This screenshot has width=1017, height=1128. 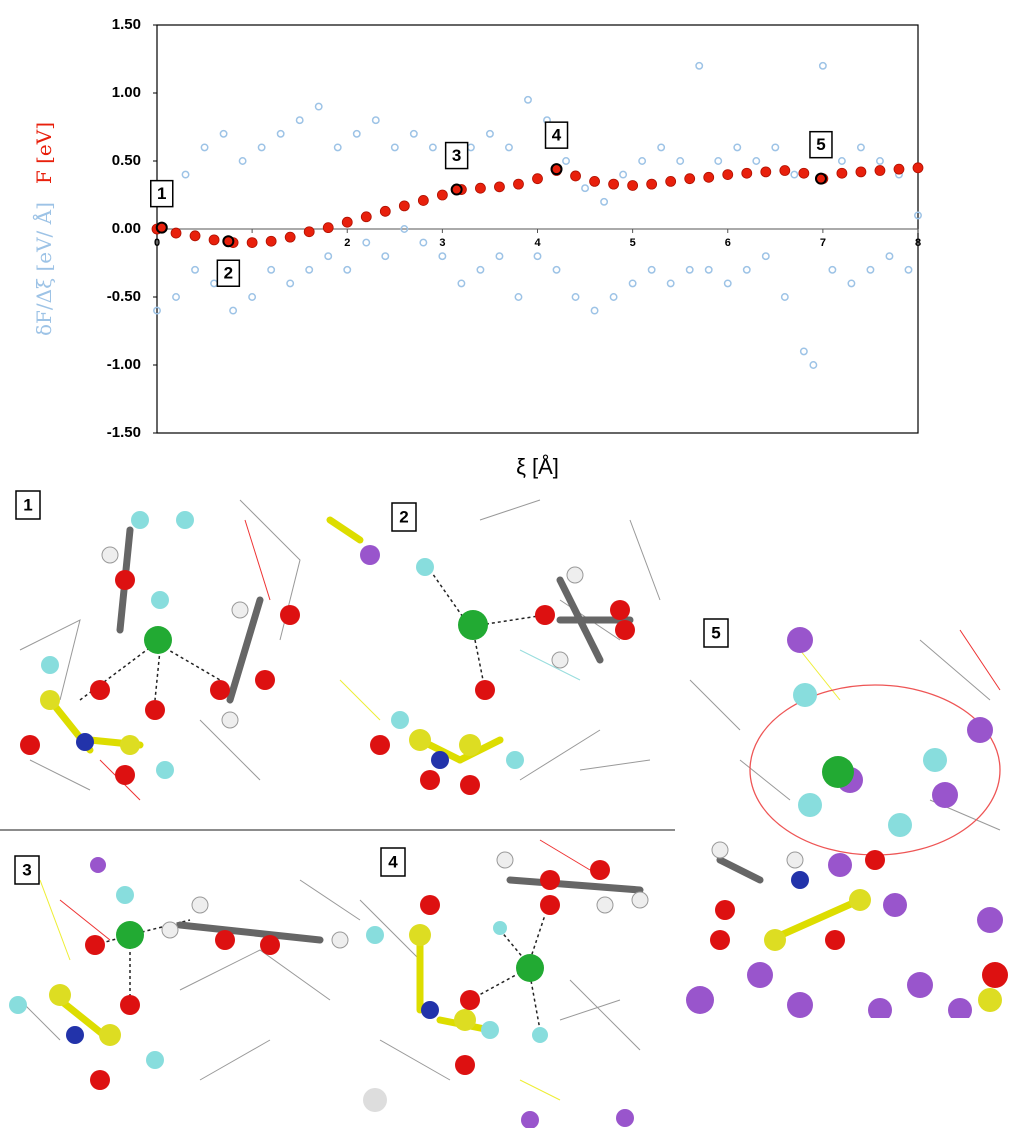 What do you see at coordinates (537, 466) in the screenshot?
I see `x-axis-label: ξ [Å]` at bounding box center [537, 466].